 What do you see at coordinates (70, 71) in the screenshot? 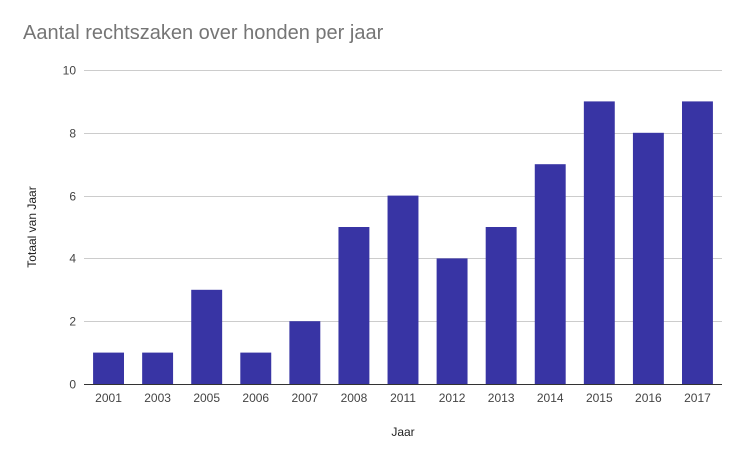
I see `y-tick-label: 10` at bounding box center [70, 71].